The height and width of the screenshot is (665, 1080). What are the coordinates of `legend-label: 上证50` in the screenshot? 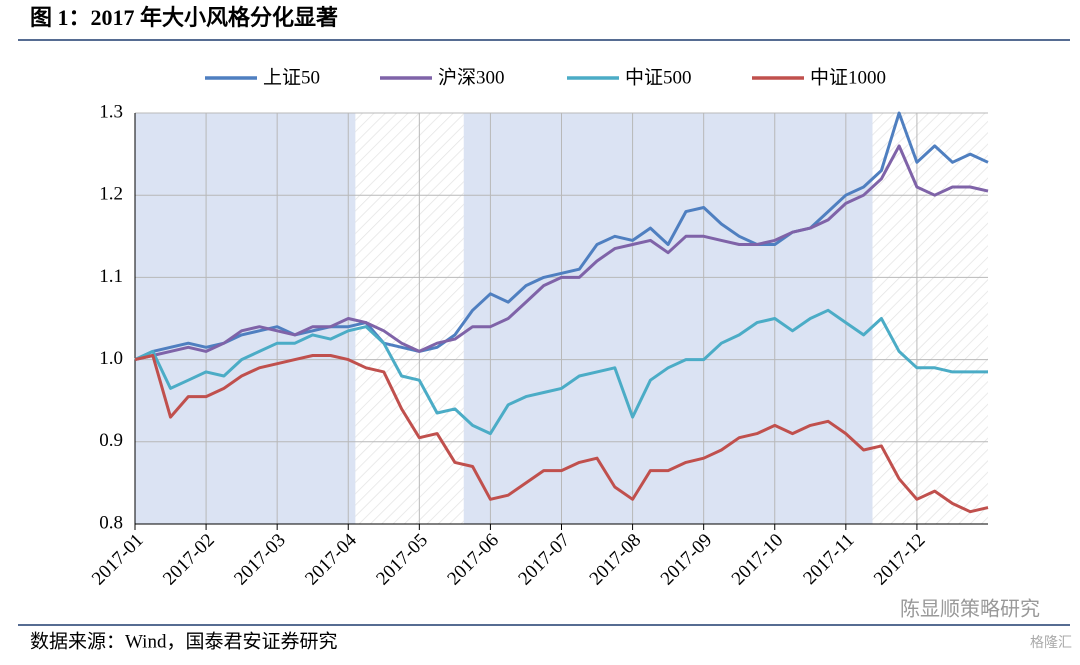 It's located at (291, 77).